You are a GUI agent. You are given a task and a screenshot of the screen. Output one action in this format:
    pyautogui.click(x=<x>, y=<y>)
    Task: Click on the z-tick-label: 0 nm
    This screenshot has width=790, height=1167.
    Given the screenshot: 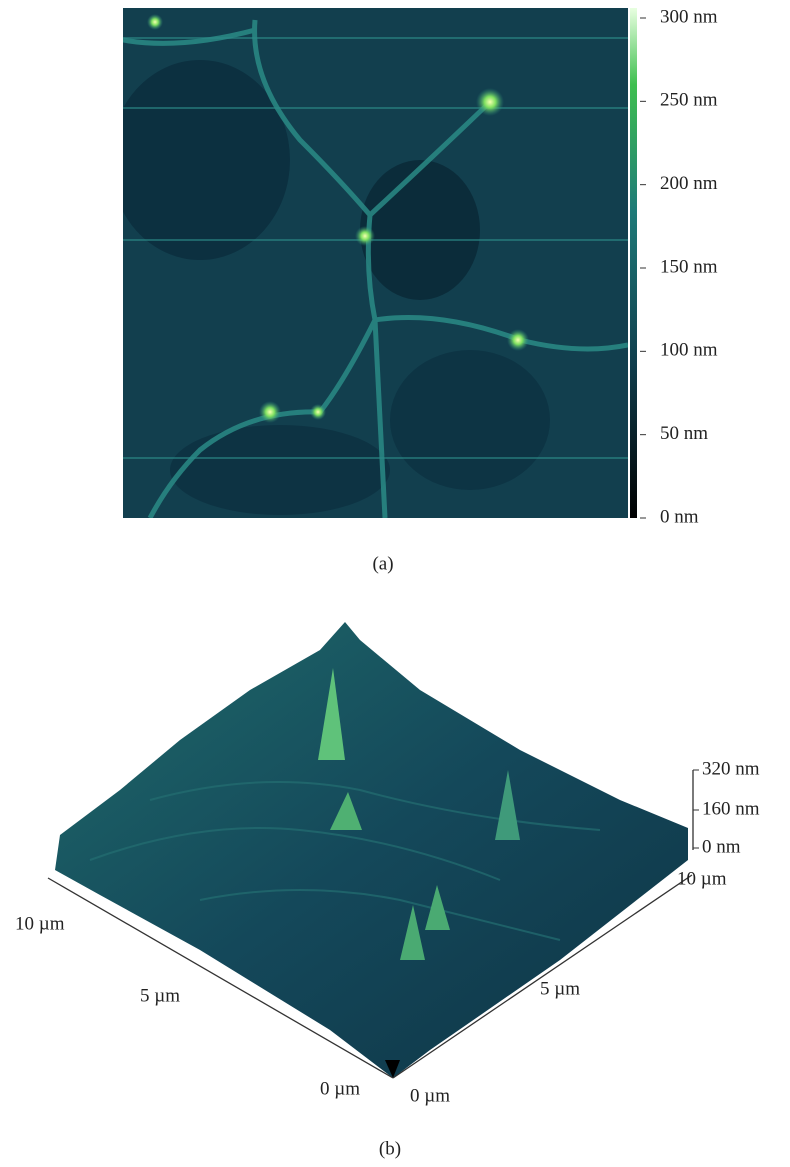 What is the action you would take?
    pyautogui.click(x=721, y=846)
    